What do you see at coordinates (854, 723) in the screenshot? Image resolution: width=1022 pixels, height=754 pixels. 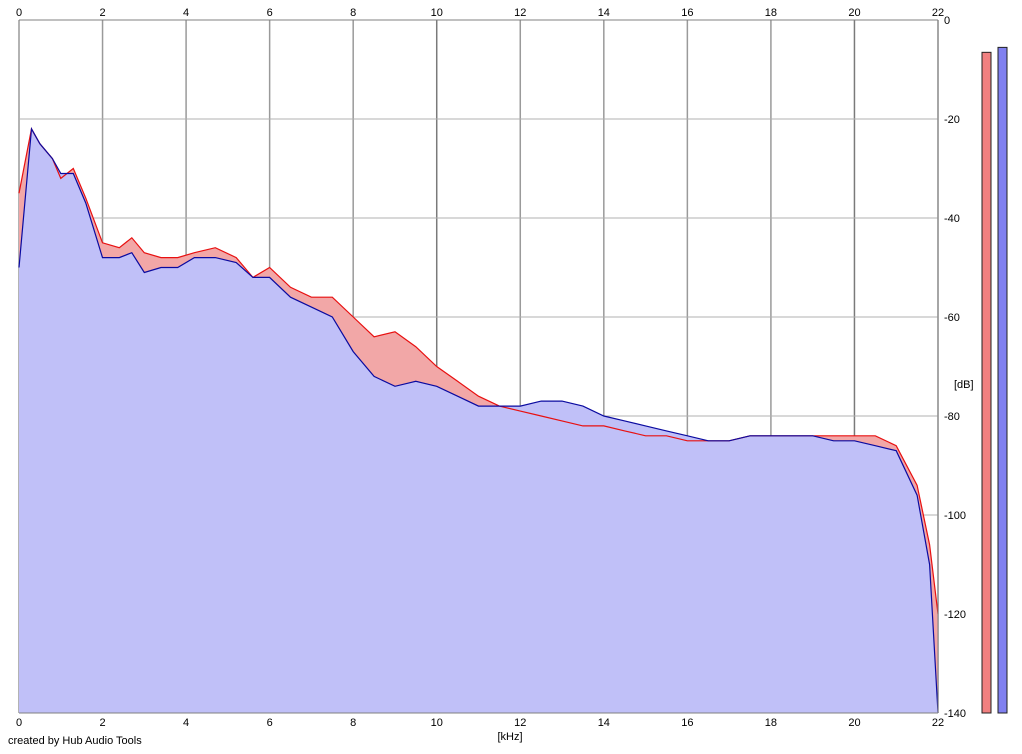 I see `x-tick-label-bottom: 20` at bounding box center [854, 723].